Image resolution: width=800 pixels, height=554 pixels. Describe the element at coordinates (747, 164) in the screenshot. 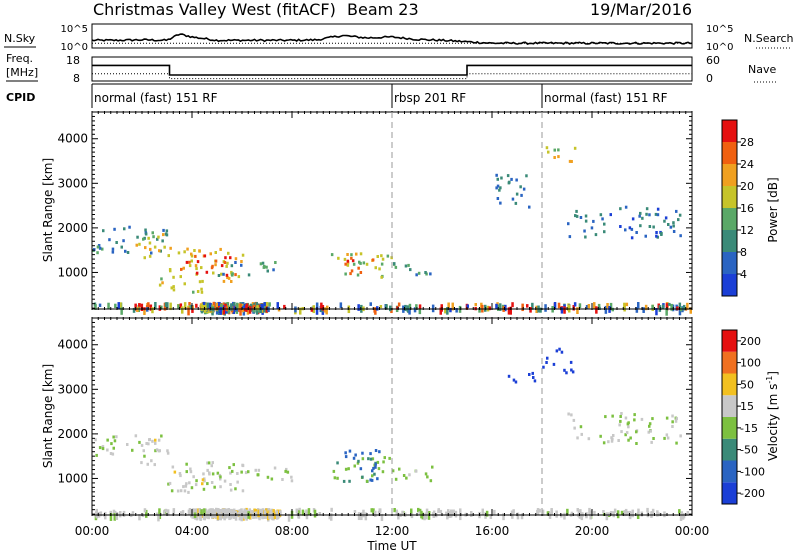

I see `power-colorbar-tick-label: 24` at that location.